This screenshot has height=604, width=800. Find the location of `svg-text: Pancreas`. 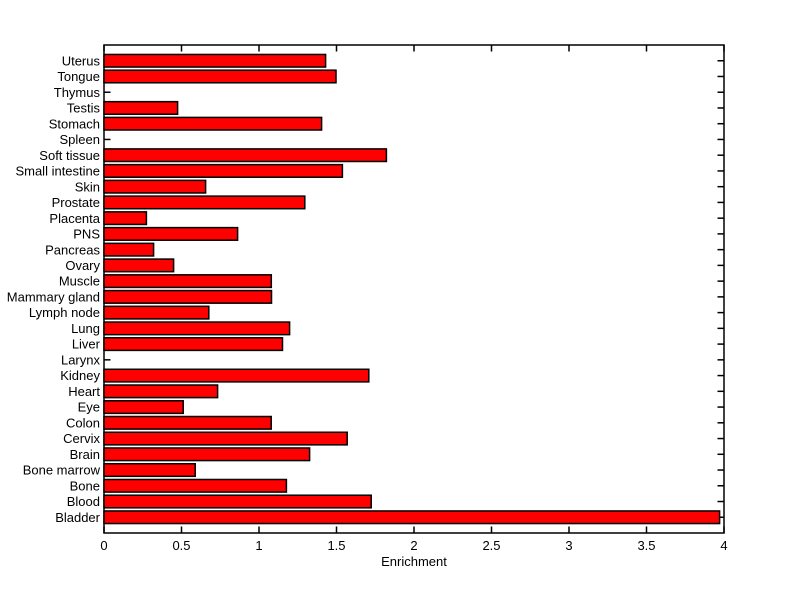

svg-text: Pancreas is located at coordinates (72, 249).